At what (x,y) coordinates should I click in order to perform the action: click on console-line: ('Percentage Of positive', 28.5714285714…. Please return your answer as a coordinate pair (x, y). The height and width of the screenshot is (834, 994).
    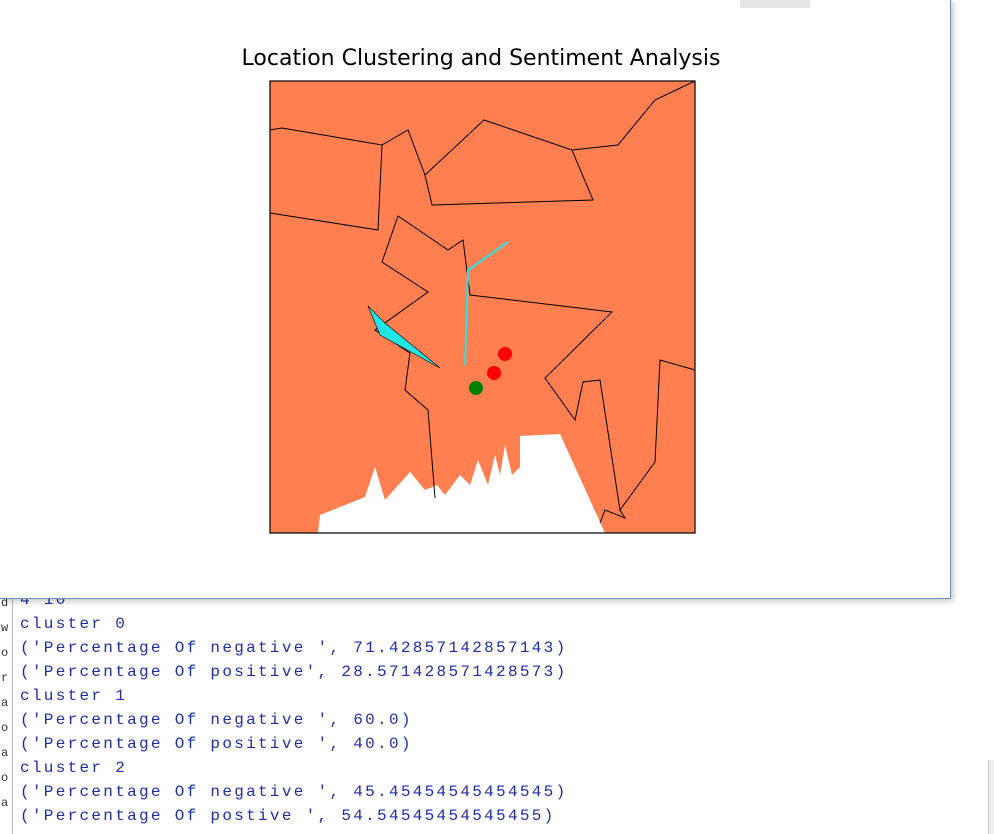
    Looking at the image, I should click on (294, 672).